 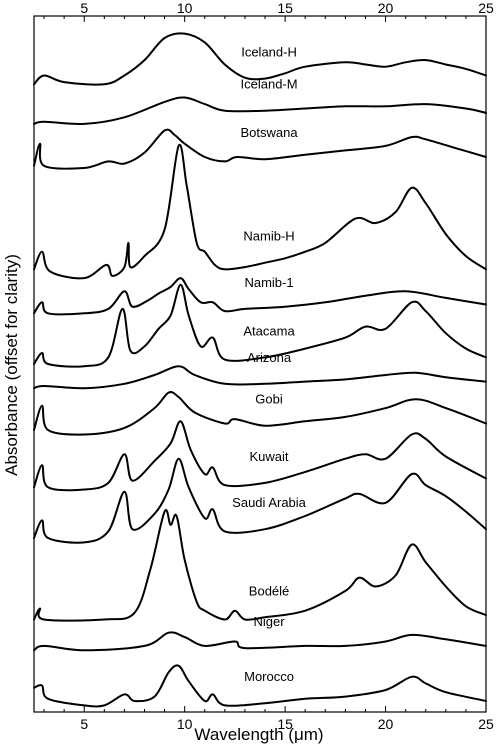 What do you see at coordinates (269, 357) in the screenshot?
I see `series-label: Arizona` at bounding box center [269, 357].